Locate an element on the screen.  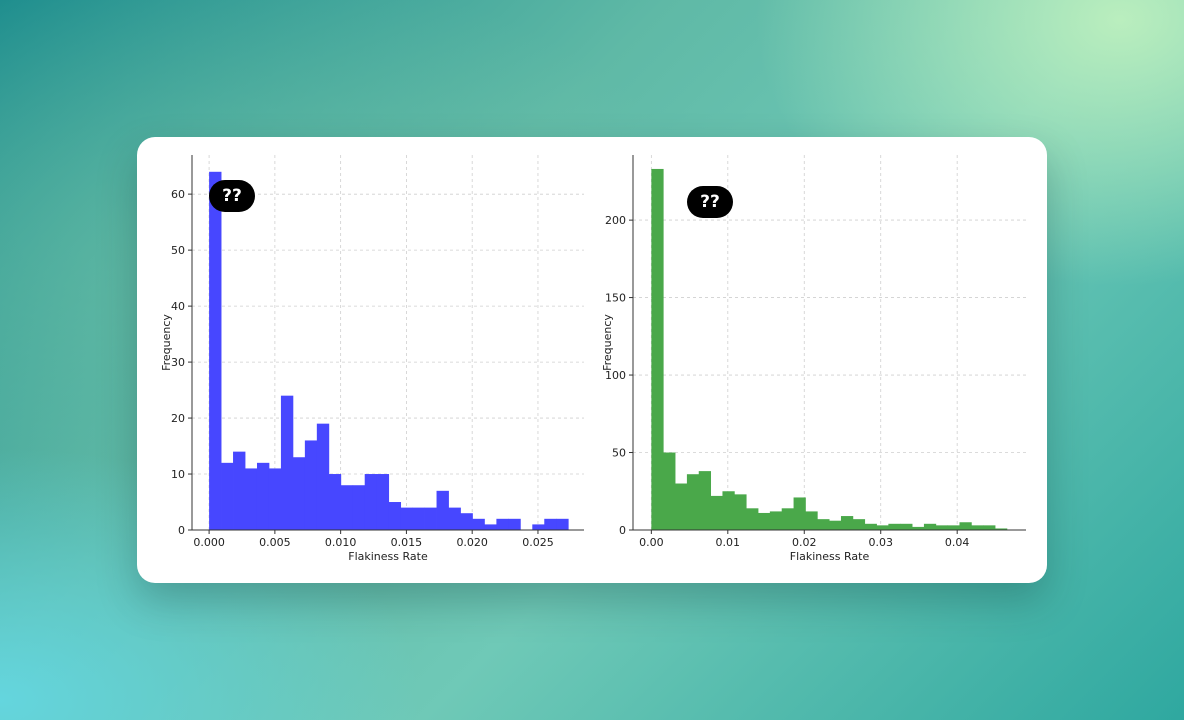
x-tick-label-2: 0.010 is located at coordinates (341, 542).